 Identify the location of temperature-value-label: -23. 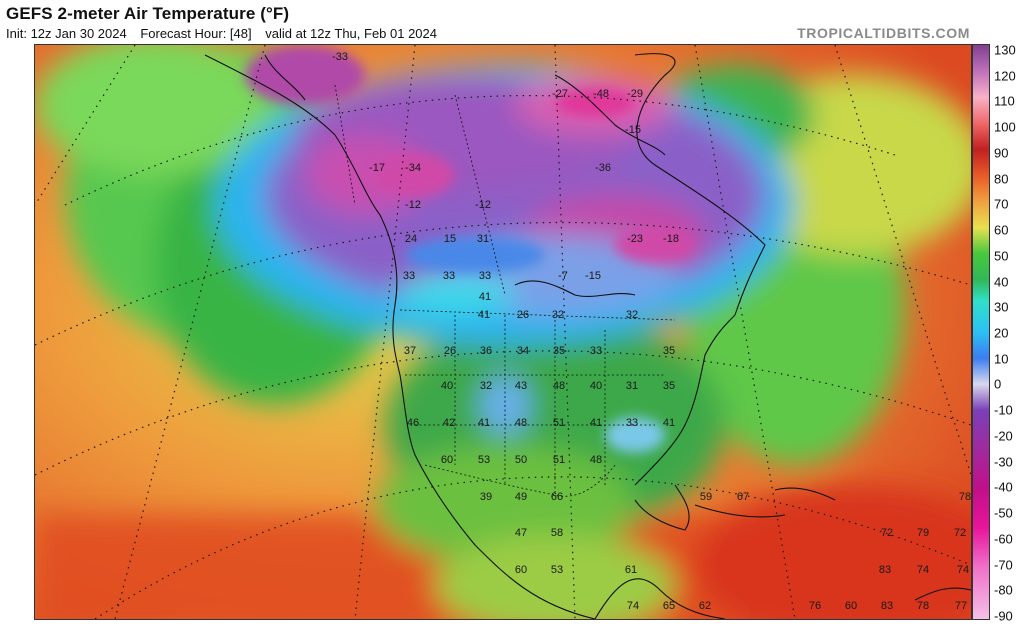
(635, 239).